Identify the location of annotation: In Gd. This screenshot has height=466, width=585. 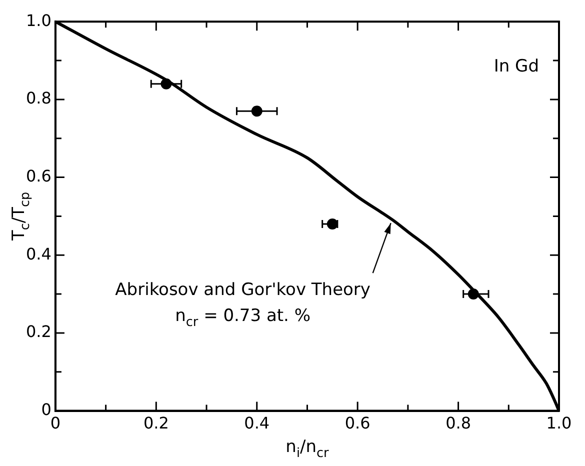
(516, 66).